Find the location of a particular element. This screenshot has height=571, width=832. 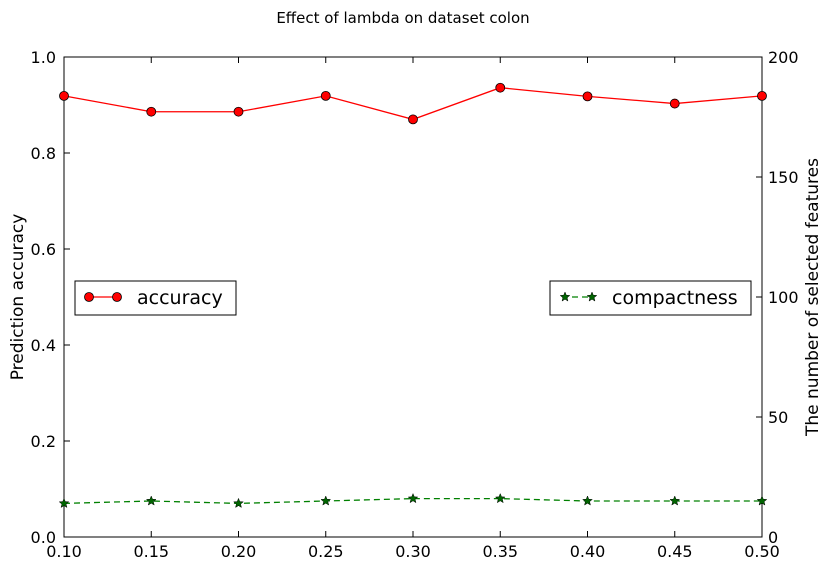

chart-title: Effect of lambda on dataset colon is located at coordinates (402, 18).